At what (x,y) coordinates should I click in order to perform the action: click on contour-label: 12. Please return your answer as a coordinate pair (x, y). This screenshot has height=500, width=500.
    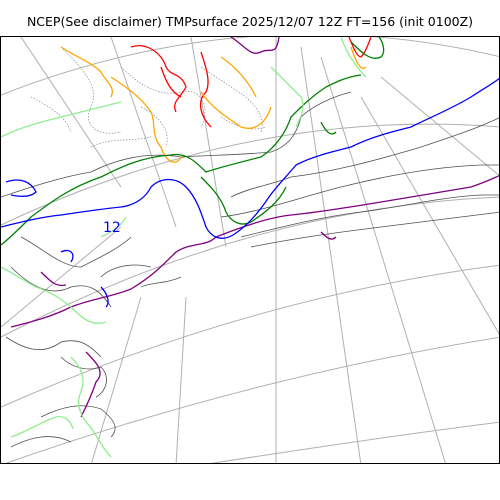
    Looking at the image, I should click on (112, 228).